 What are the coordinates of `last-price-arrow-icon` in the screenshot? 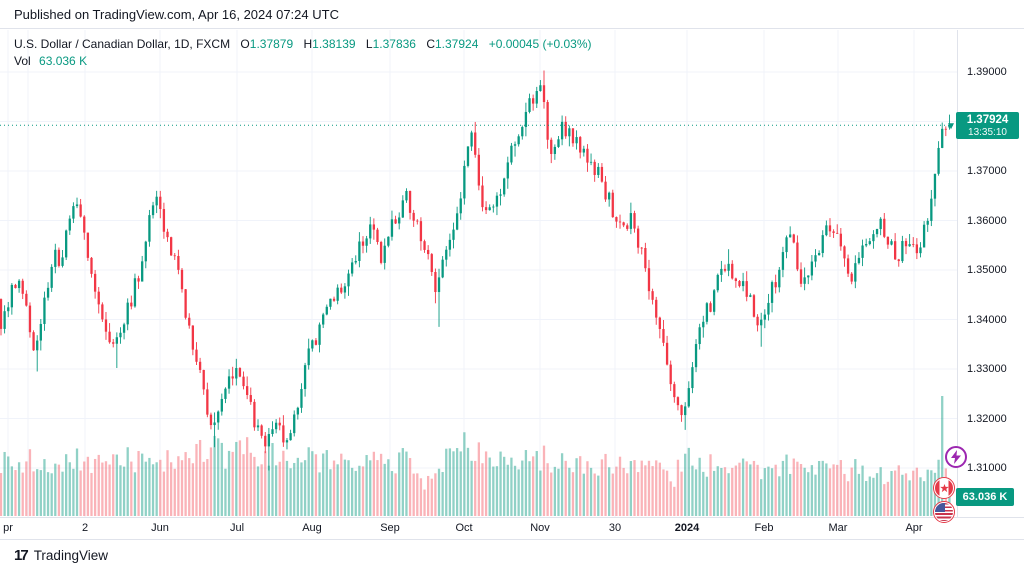 It's located at (951, 126).